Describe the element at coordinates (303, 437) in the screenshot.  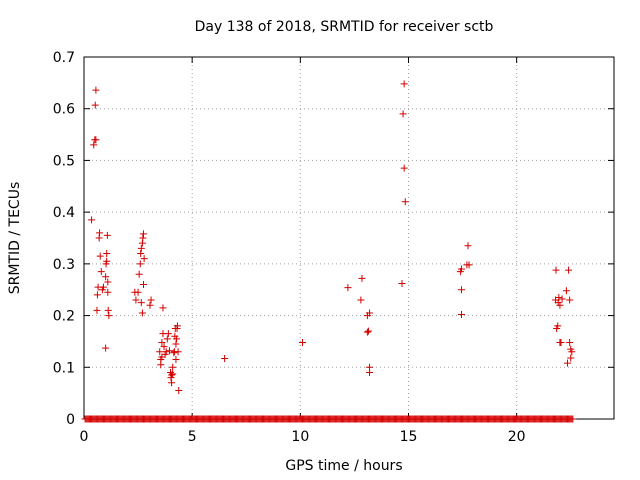
I see `x-tick-labels: 0 5 10 15 20` at that location.